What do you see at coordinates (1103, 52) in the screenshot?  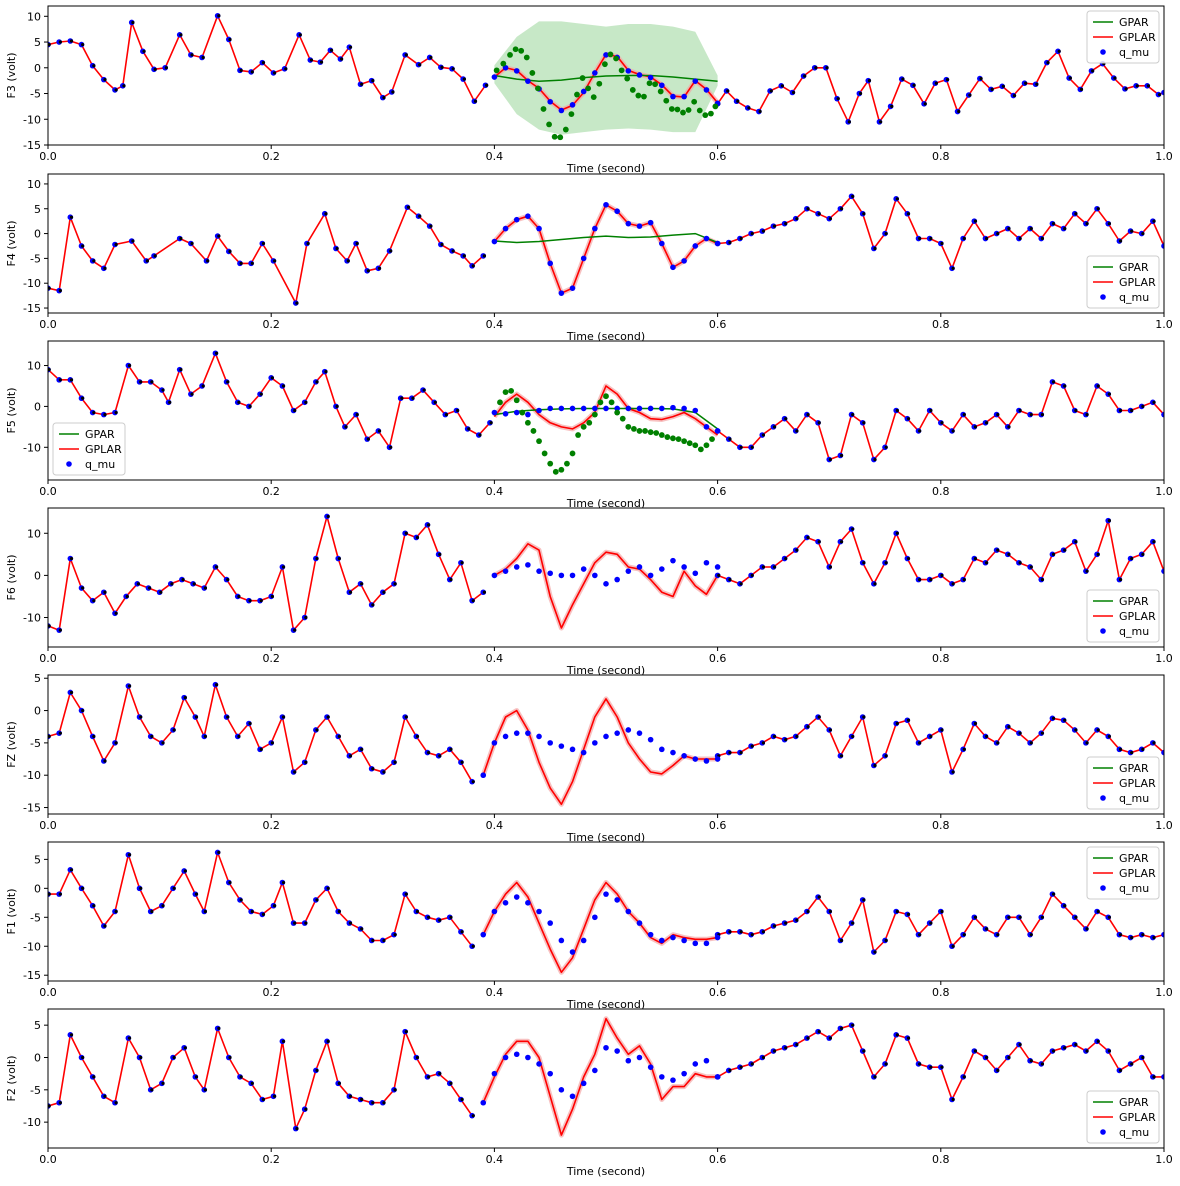 I see `legend-swatch-qmu` at bounding box center [1103, 52].